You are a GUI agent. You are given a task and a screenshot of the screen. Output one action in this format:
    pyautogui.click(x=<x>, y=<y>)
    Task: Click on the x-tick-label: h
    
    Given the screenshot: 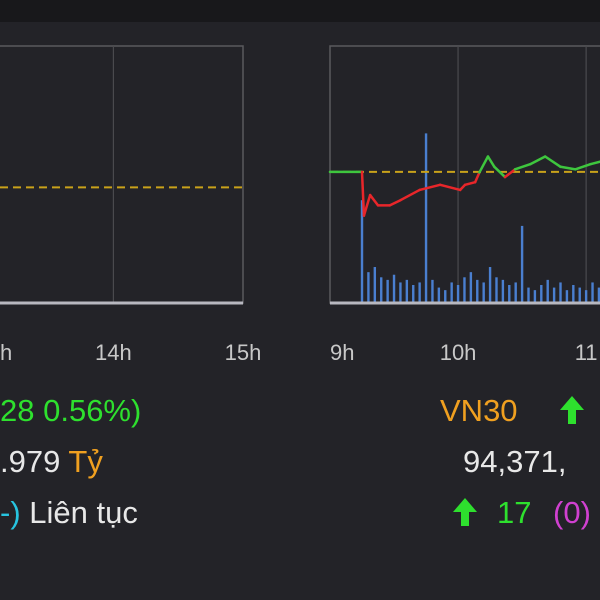 What is the action you would take?
    pyautogui.click(x=6, y=352)
    